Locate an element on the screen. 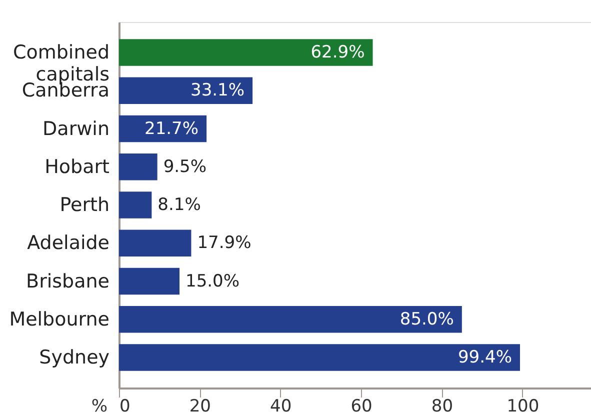 This screenshot has height=416, width=591. data-label: 17.9% is located at coordinates (224, 243).